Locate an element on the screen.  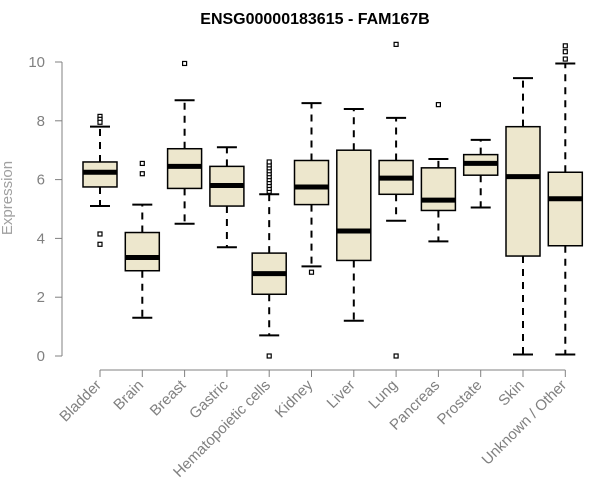
box-hematopoietic-cells is located at coordinates (269, 259).